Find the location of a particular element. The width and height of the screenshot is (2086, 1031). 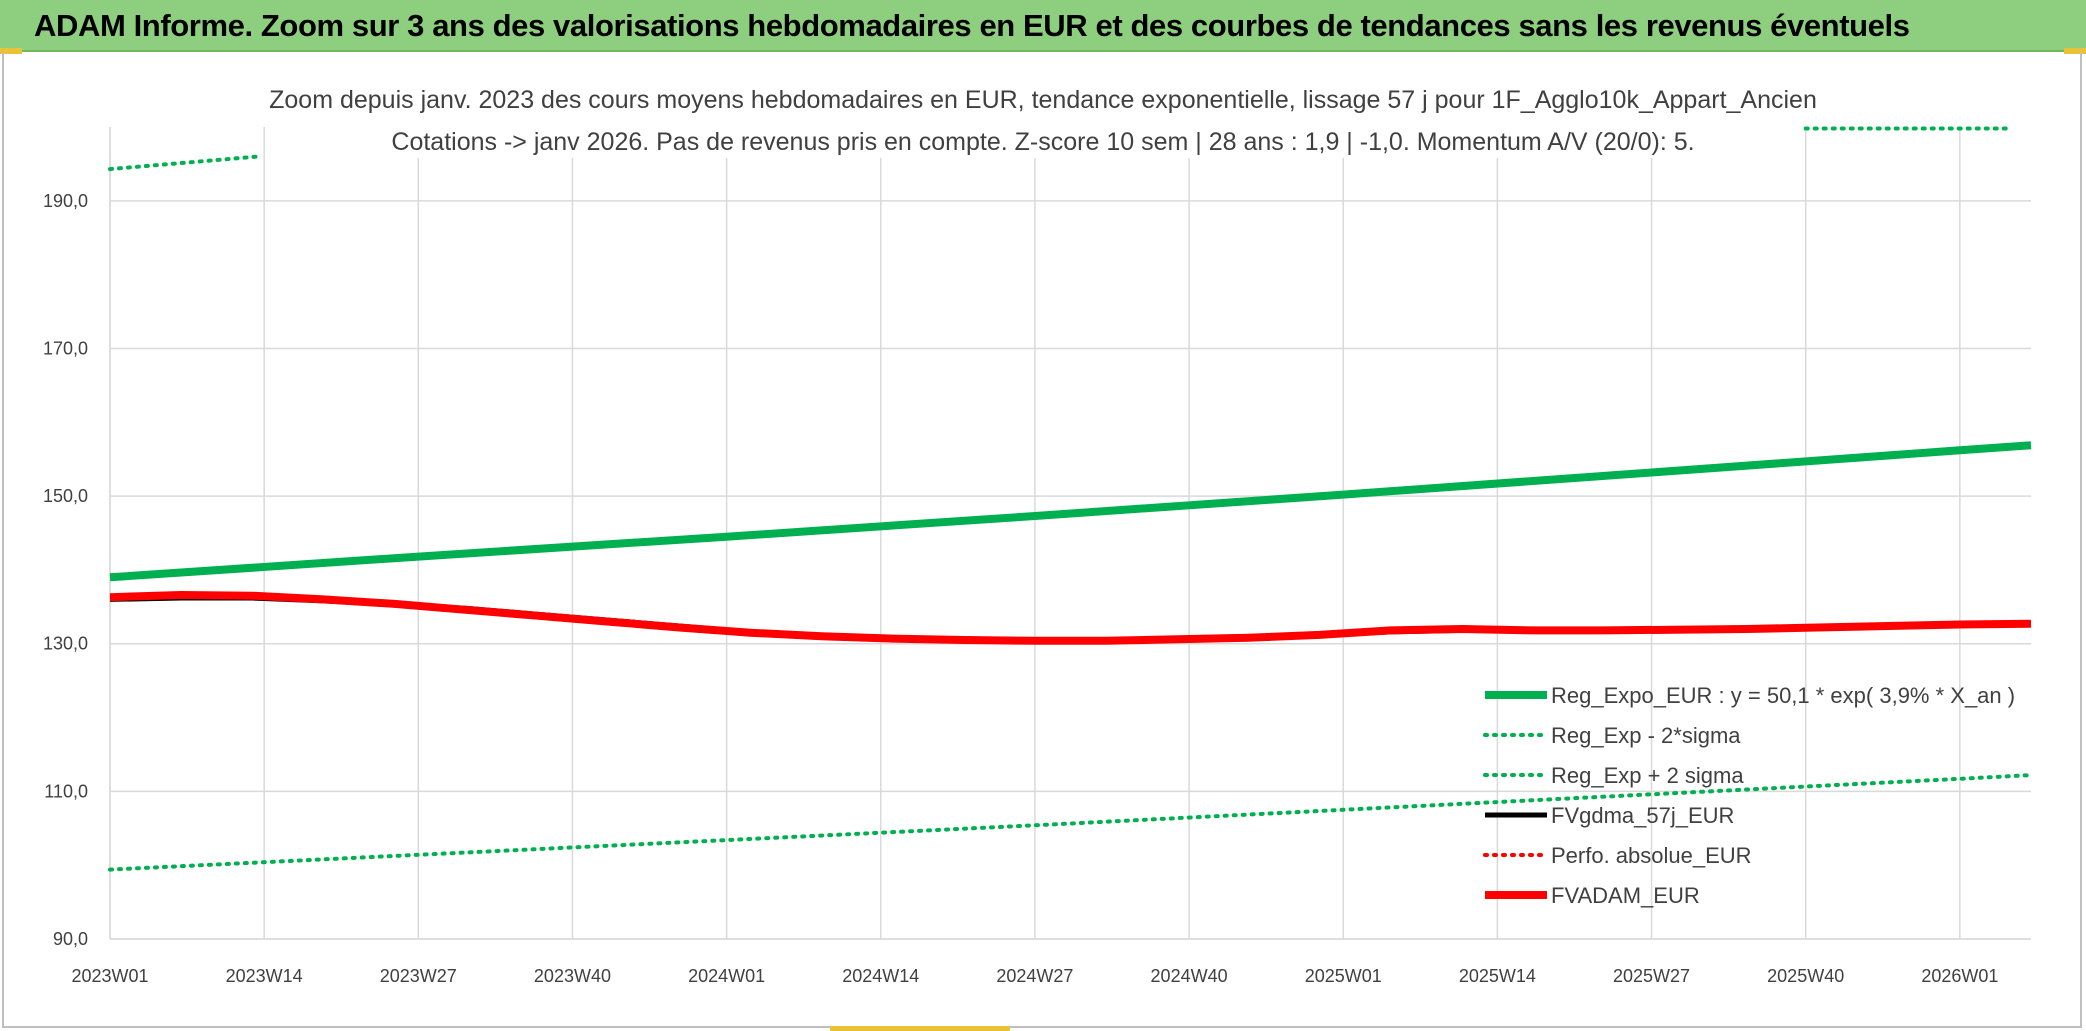

y-tick-label: 170,0 is located at coordinates (65, 348).